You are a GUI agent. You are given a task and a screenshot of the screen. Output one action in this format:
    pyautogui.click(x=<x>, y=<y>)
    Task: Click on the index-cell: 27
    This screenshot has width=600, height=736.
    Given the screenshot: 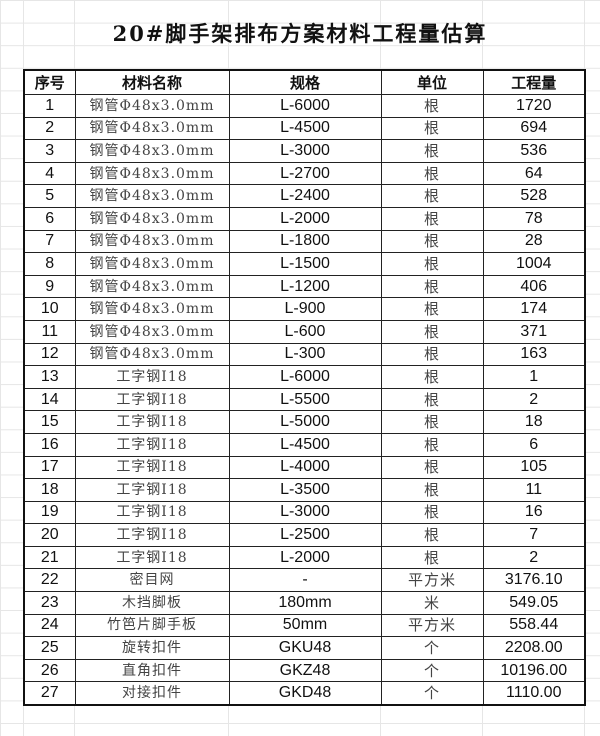 What is the action you would take?
    pyautogui.click(x=49, y=693)
    